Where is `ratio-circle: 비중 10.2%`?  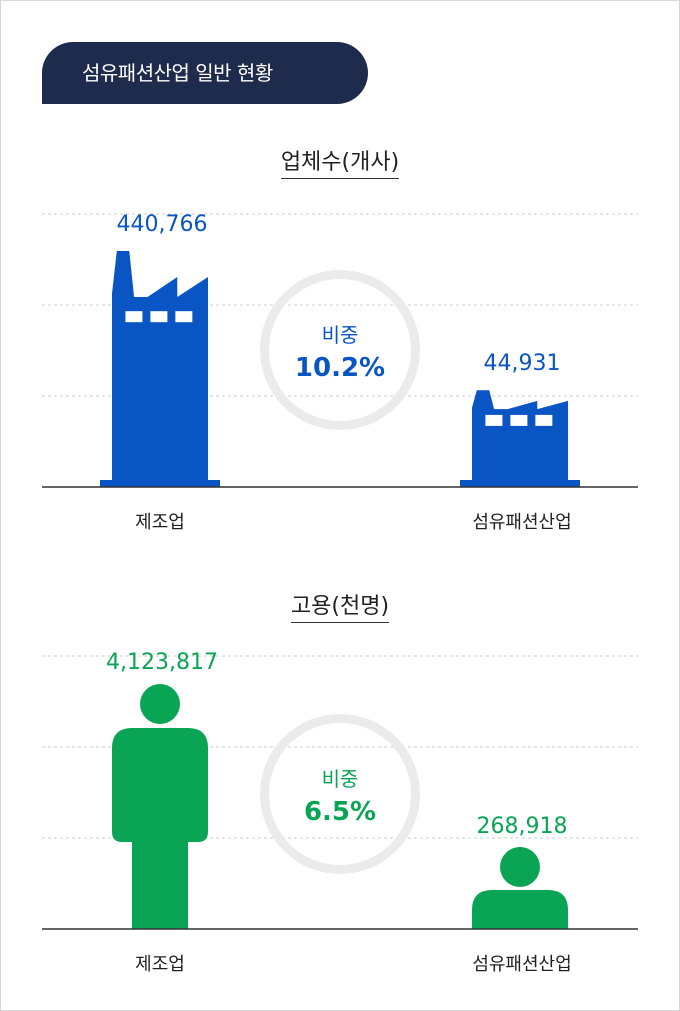
ratio-circle: 비중 10.2% is located at coordinates (340, 350).